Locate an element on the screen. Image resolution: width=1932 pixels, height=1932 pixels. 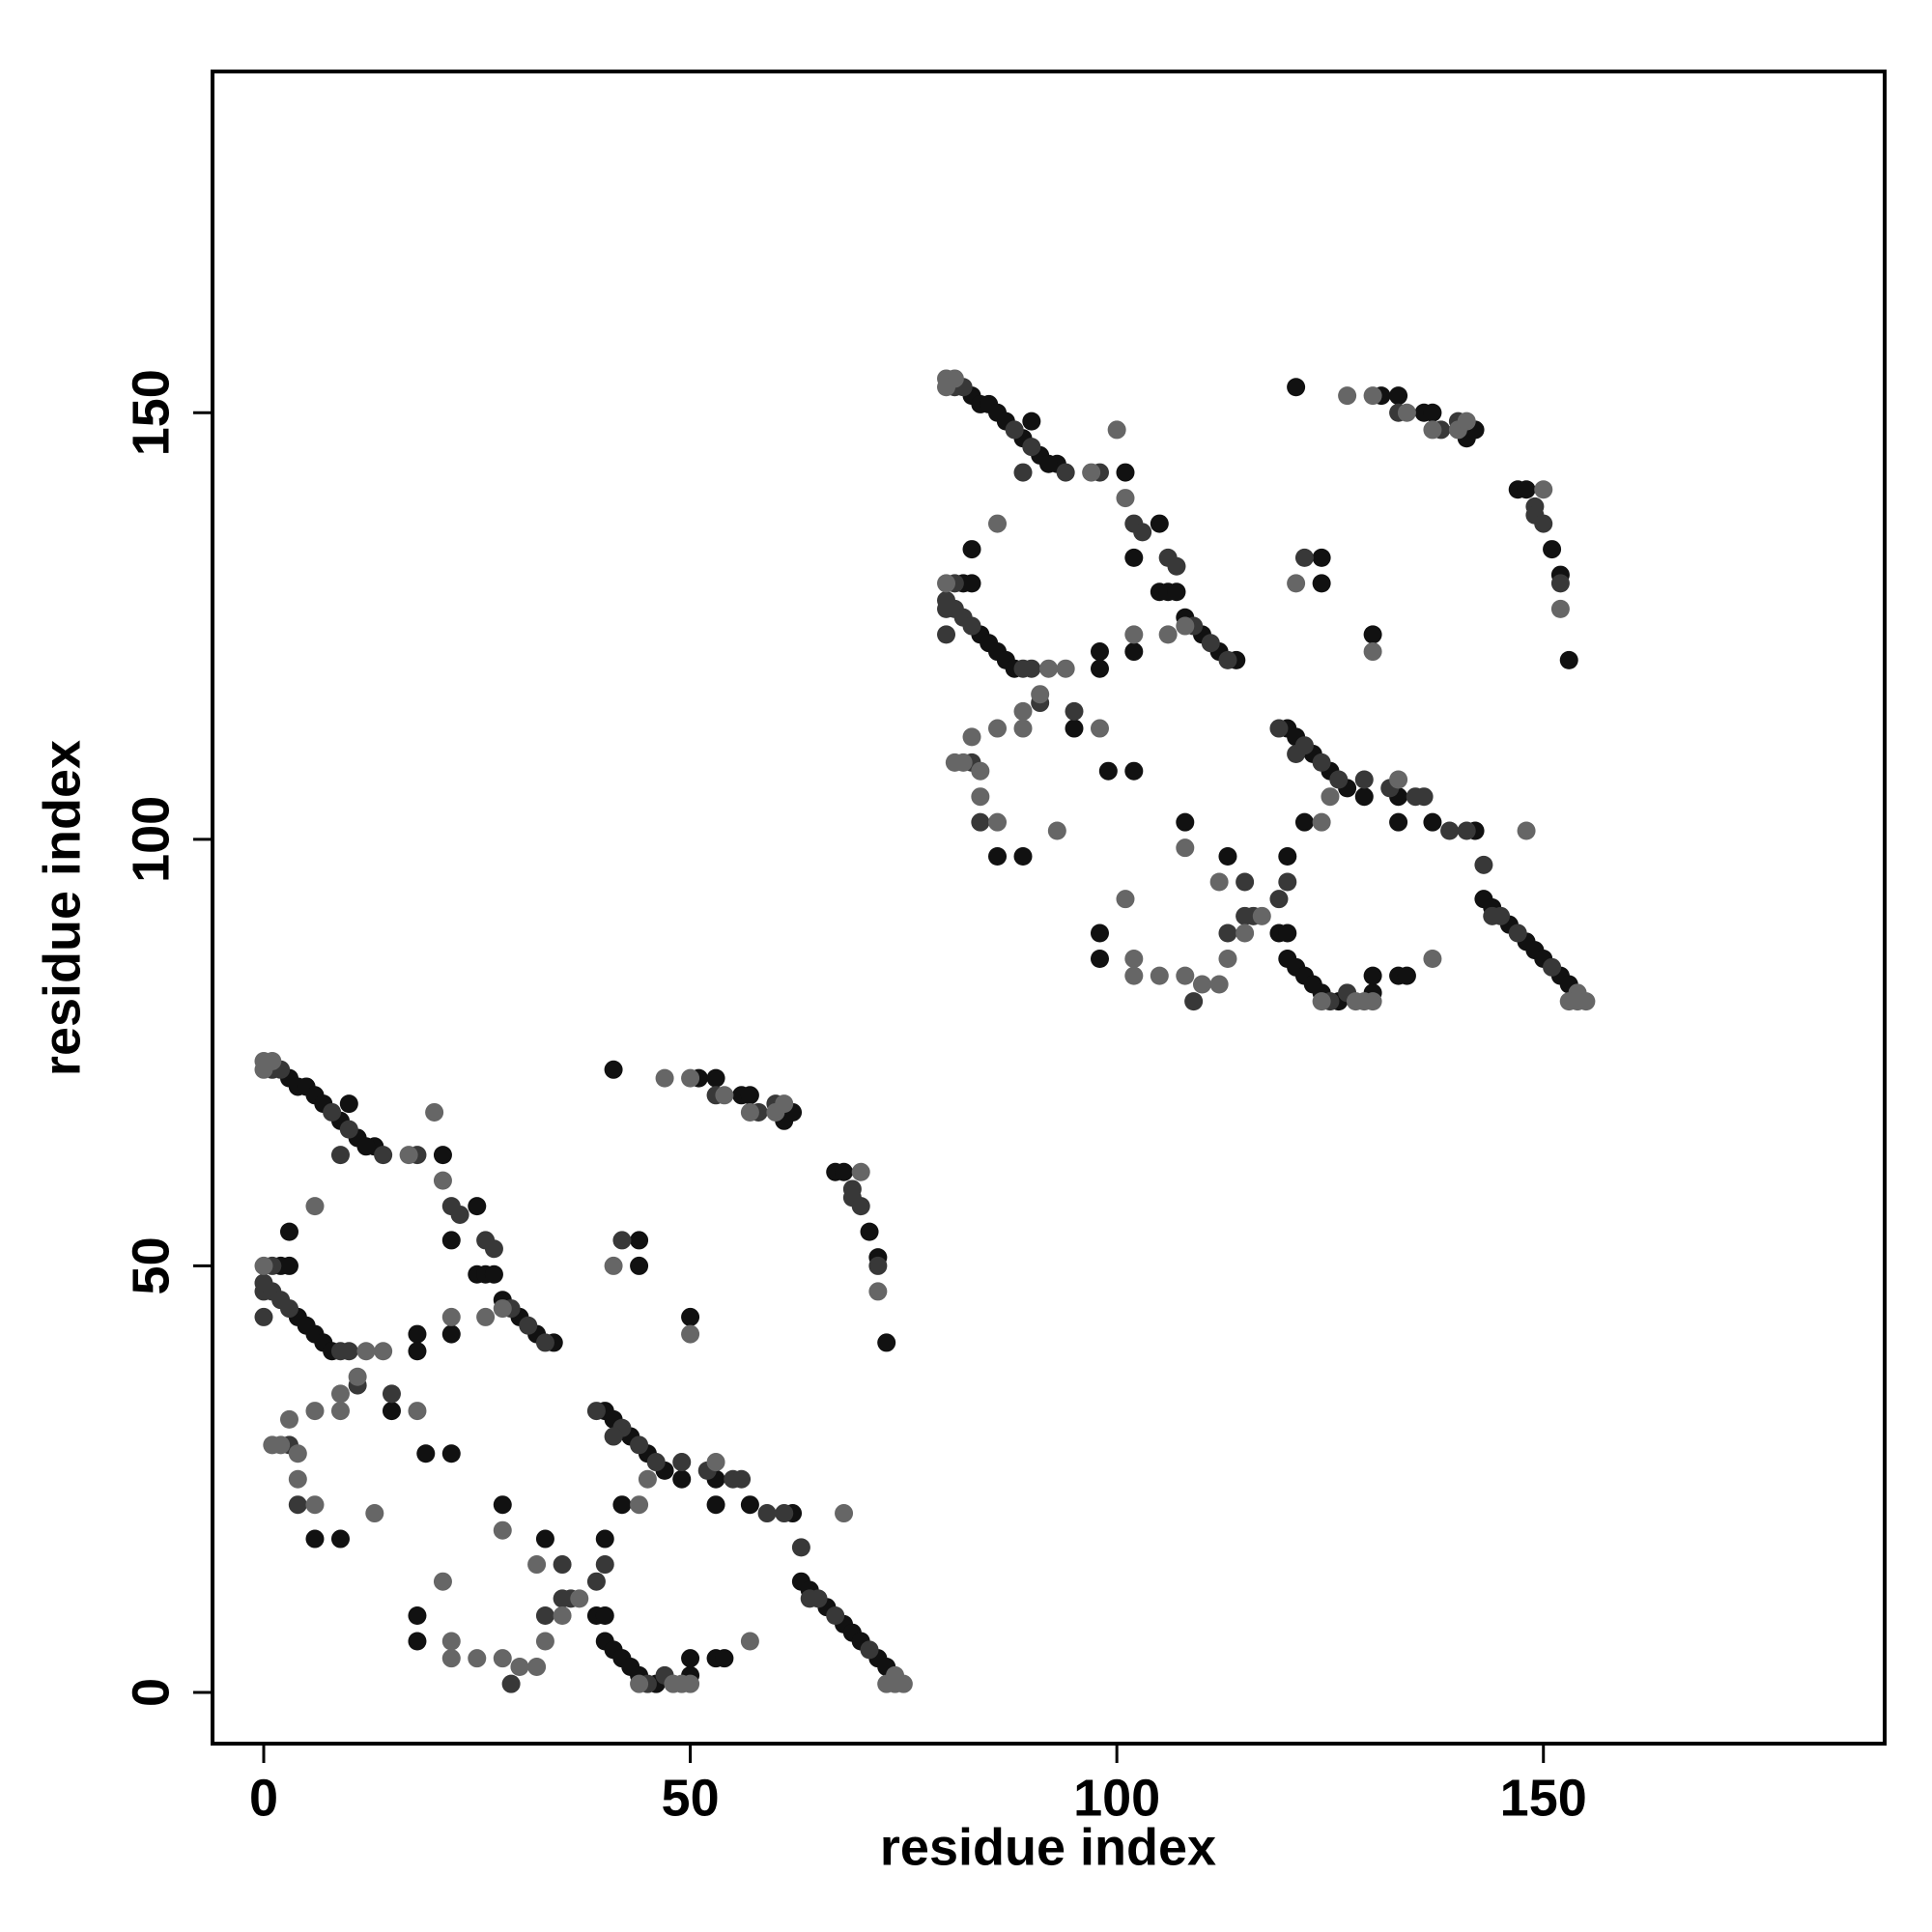
y-tick-label: 50 is located at coordinates (151, 1265).